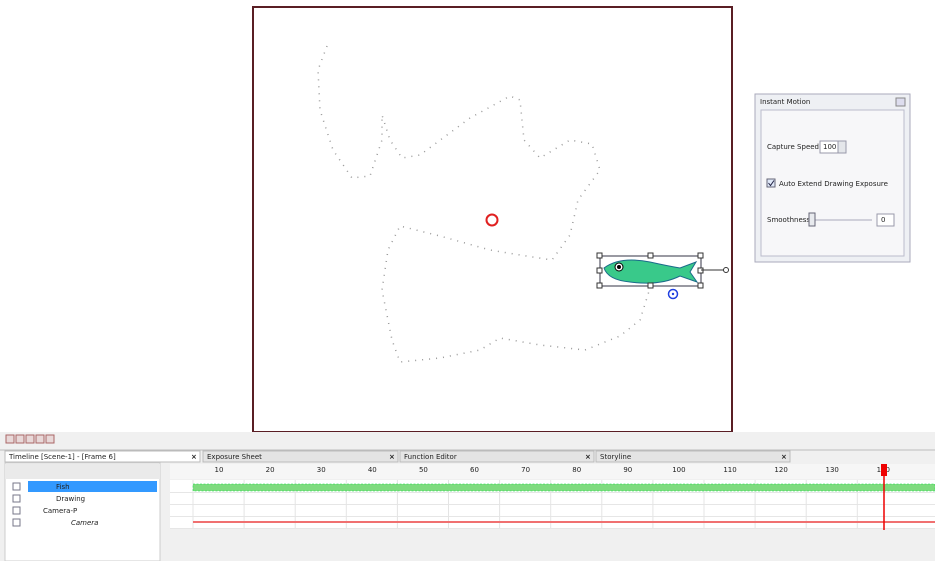  I want to click on rotate-knob, so click(726, 270).